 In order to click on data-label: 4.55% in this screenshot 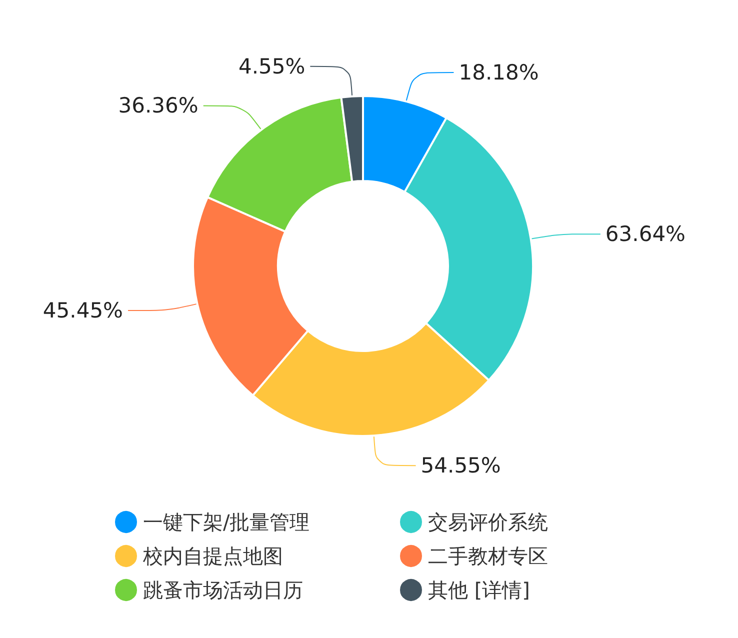, I will do `click(272, 66)`.